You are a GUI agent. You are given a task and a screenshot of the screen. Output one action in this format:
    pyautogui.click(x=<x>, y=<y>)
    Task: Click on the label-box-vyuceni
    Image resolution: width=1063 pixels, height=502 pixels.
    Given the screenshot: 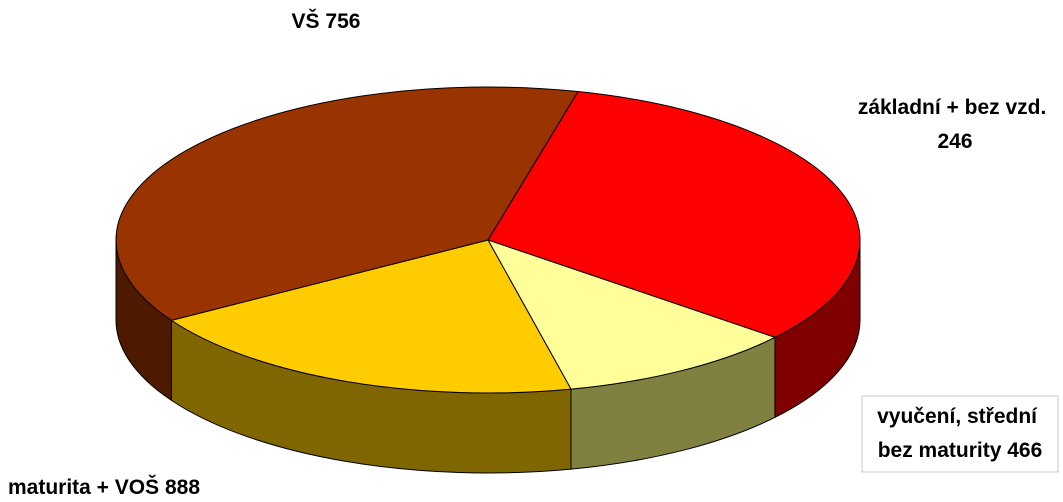 What is the action you would take?
    pyautogui.click(x=960, y=434)
    